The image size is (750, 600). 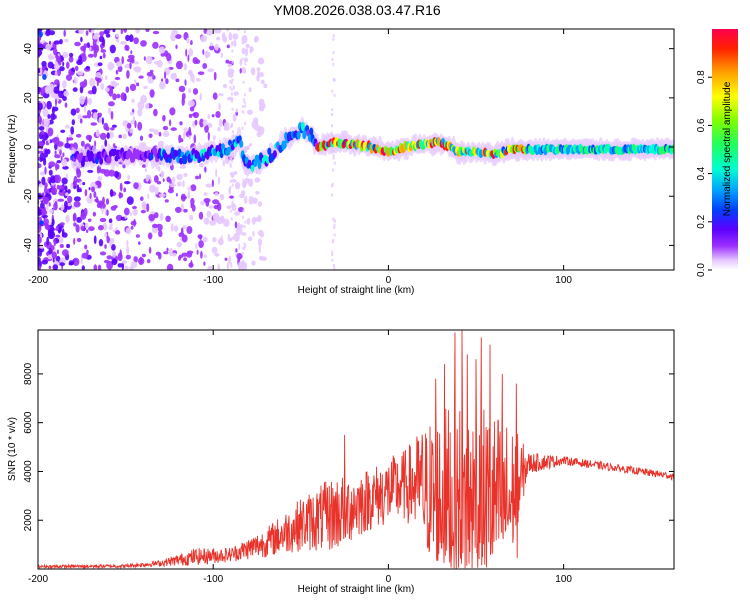 What do you see at coordinates (28, 422) in the screenshot?
I see `y-tick-label: 6000` at bounding box center [28, 422].